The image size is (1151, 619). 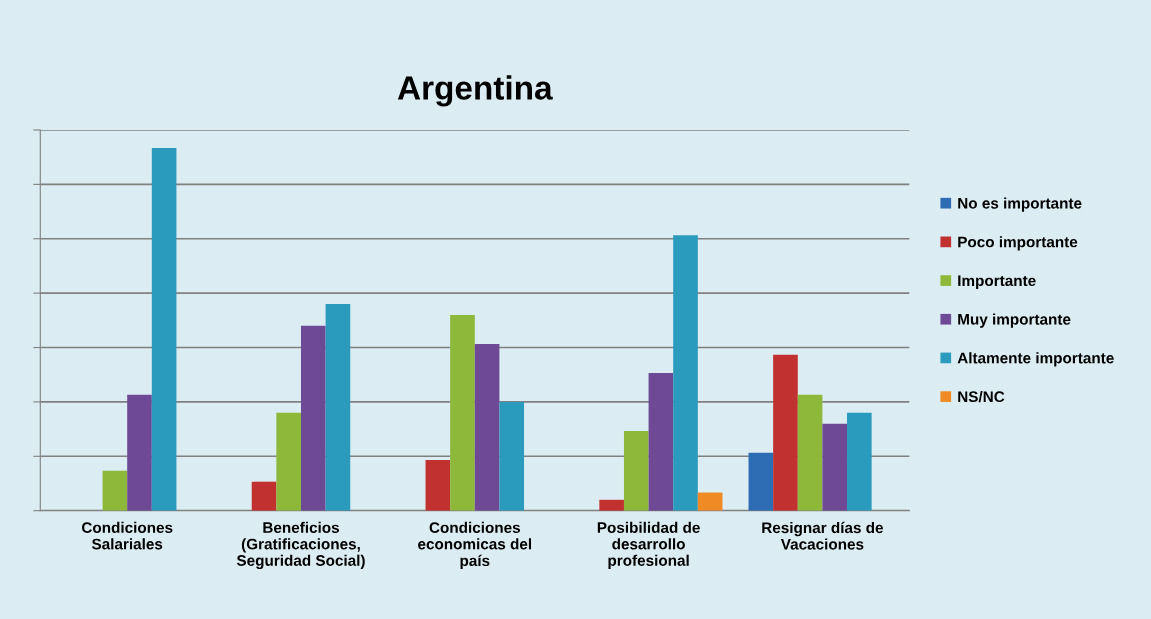 What do you see at coordinates (475, 545) in the screenshot?
I see `x-tick-label: Condiciones economicas del país` at bounding box center [475, 545].